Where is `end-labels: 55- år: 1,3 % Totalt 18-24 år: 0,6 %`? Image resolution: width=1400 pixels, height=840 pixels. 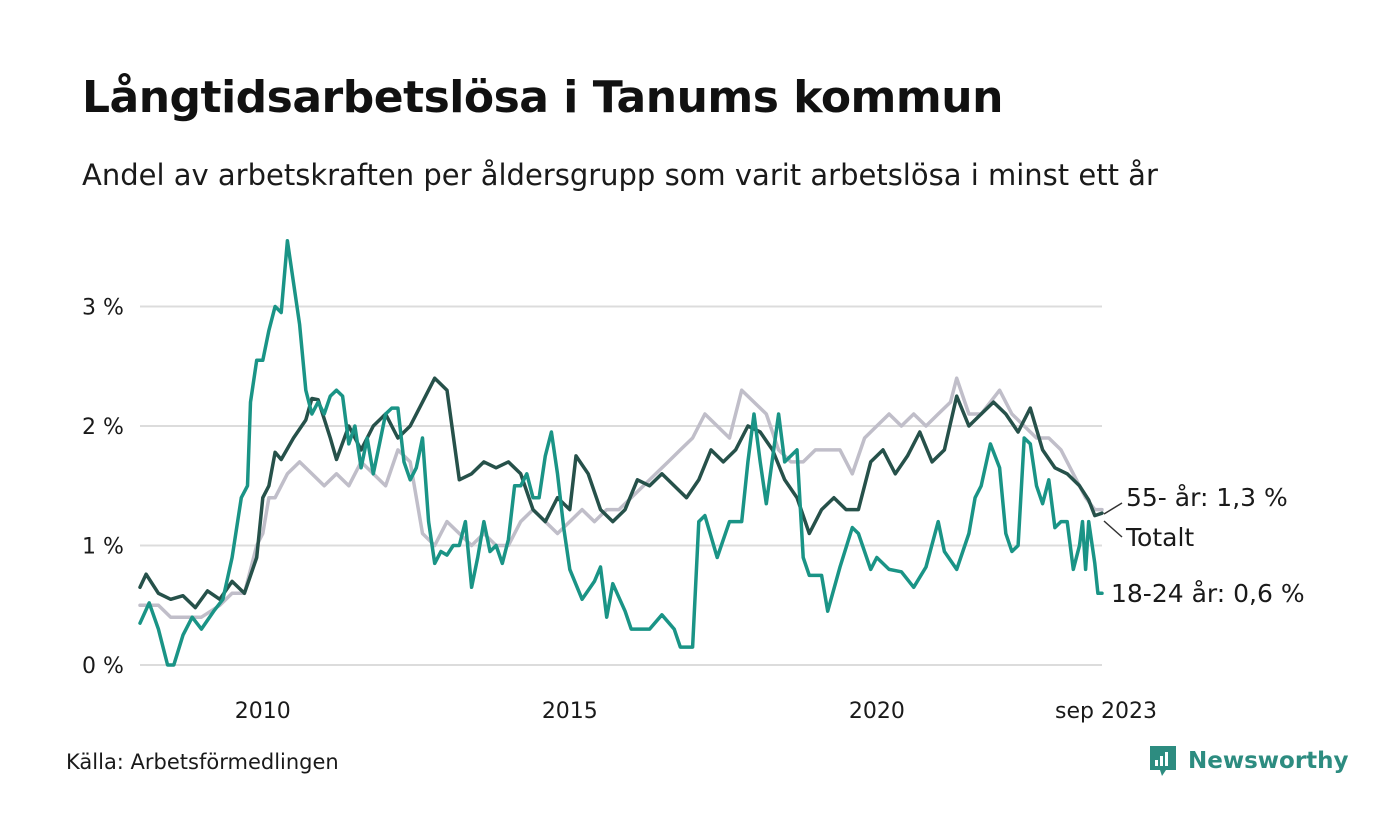
end-labels: 55- år: 1,3 % Totalt 18-24 år: 0,6 % is located at coordinates (1204, 545).